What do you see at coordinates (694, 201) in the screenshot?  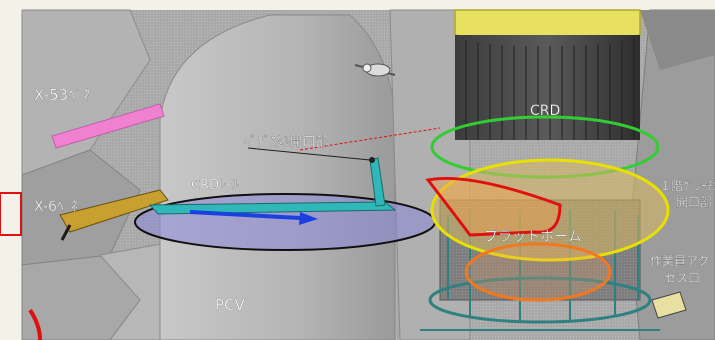 I see `label-grating-line2: 開口部` at bounding box center [694, 201].